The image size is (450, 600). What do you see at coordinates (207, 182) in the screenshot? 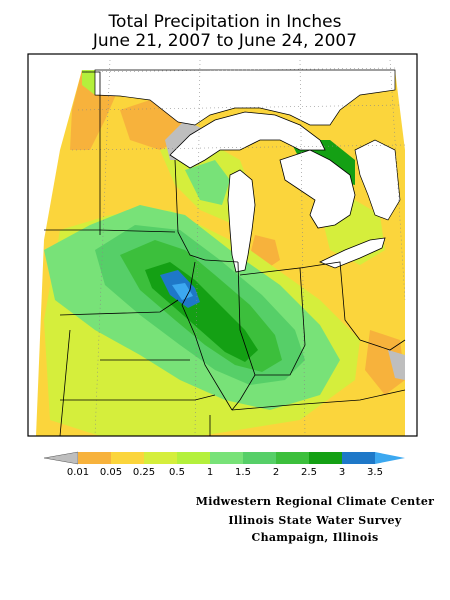
I see `precip-area-lightgreen-north` at bounding box center [207, 182].